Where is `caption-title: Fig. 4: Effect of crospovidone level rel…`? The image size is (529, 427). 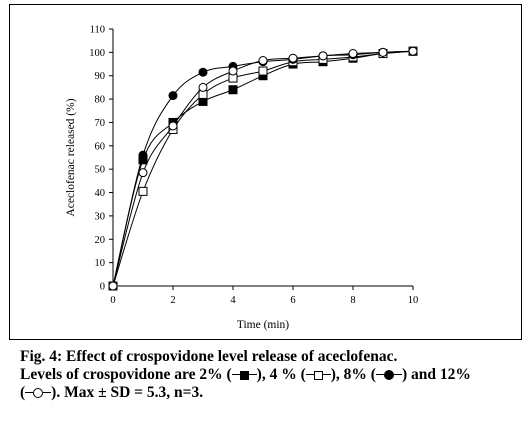 caption-title: Fig. 4: Effect of crospovidone level rel… is located at coordinates (209, 356).